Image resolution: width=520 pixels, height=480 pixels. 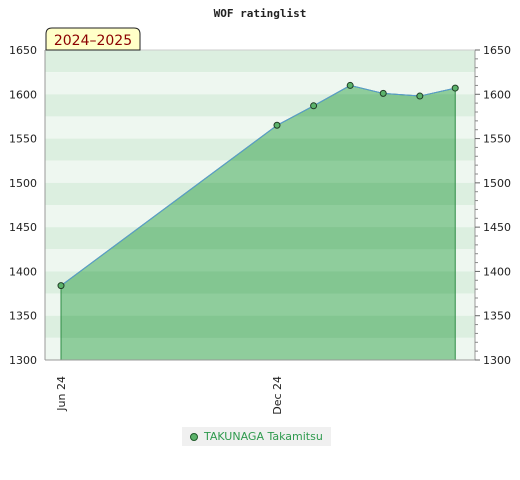 I want to click on y-tick-label-right: 1600, so click(x=497, y=94).